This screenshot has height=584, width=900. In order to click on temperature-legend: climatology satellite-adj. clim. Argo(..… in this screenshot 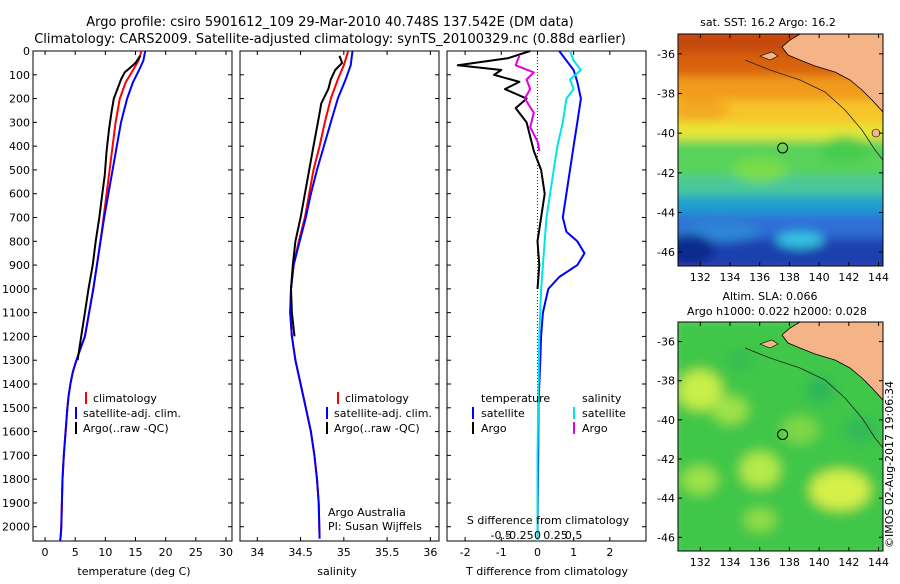, I will do `click(128, 413)`.